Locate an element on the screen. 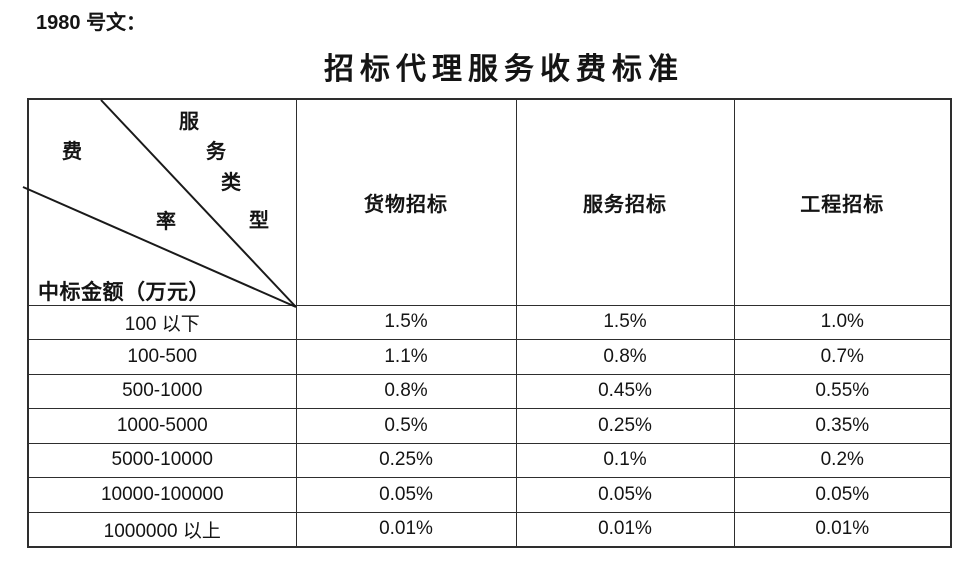 This screenshot has width=976, height=581. page-title: 招标代理服务收费标准 is located at coordinates (504, 69).